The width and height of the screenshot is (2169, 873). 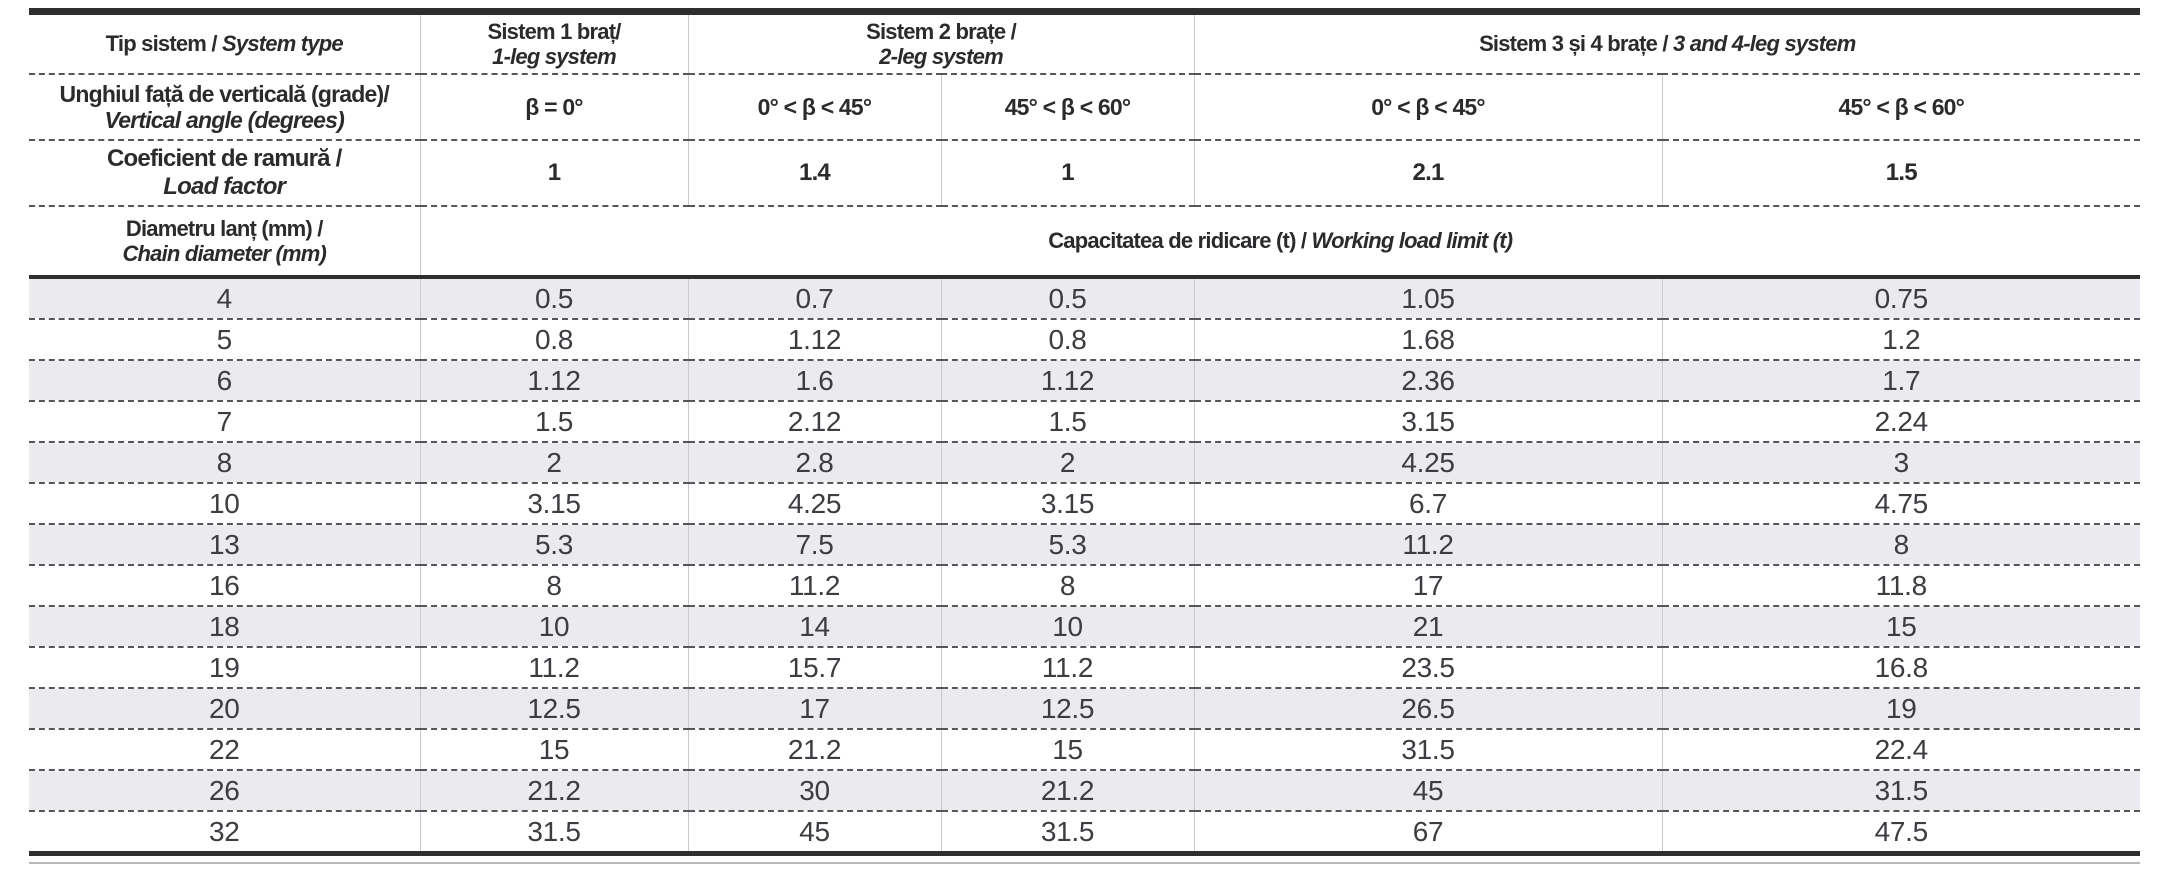 I want to click on table-row: 4 0.5 0.7 0.5 1.05 0.75, so click(x=1085, y=298).